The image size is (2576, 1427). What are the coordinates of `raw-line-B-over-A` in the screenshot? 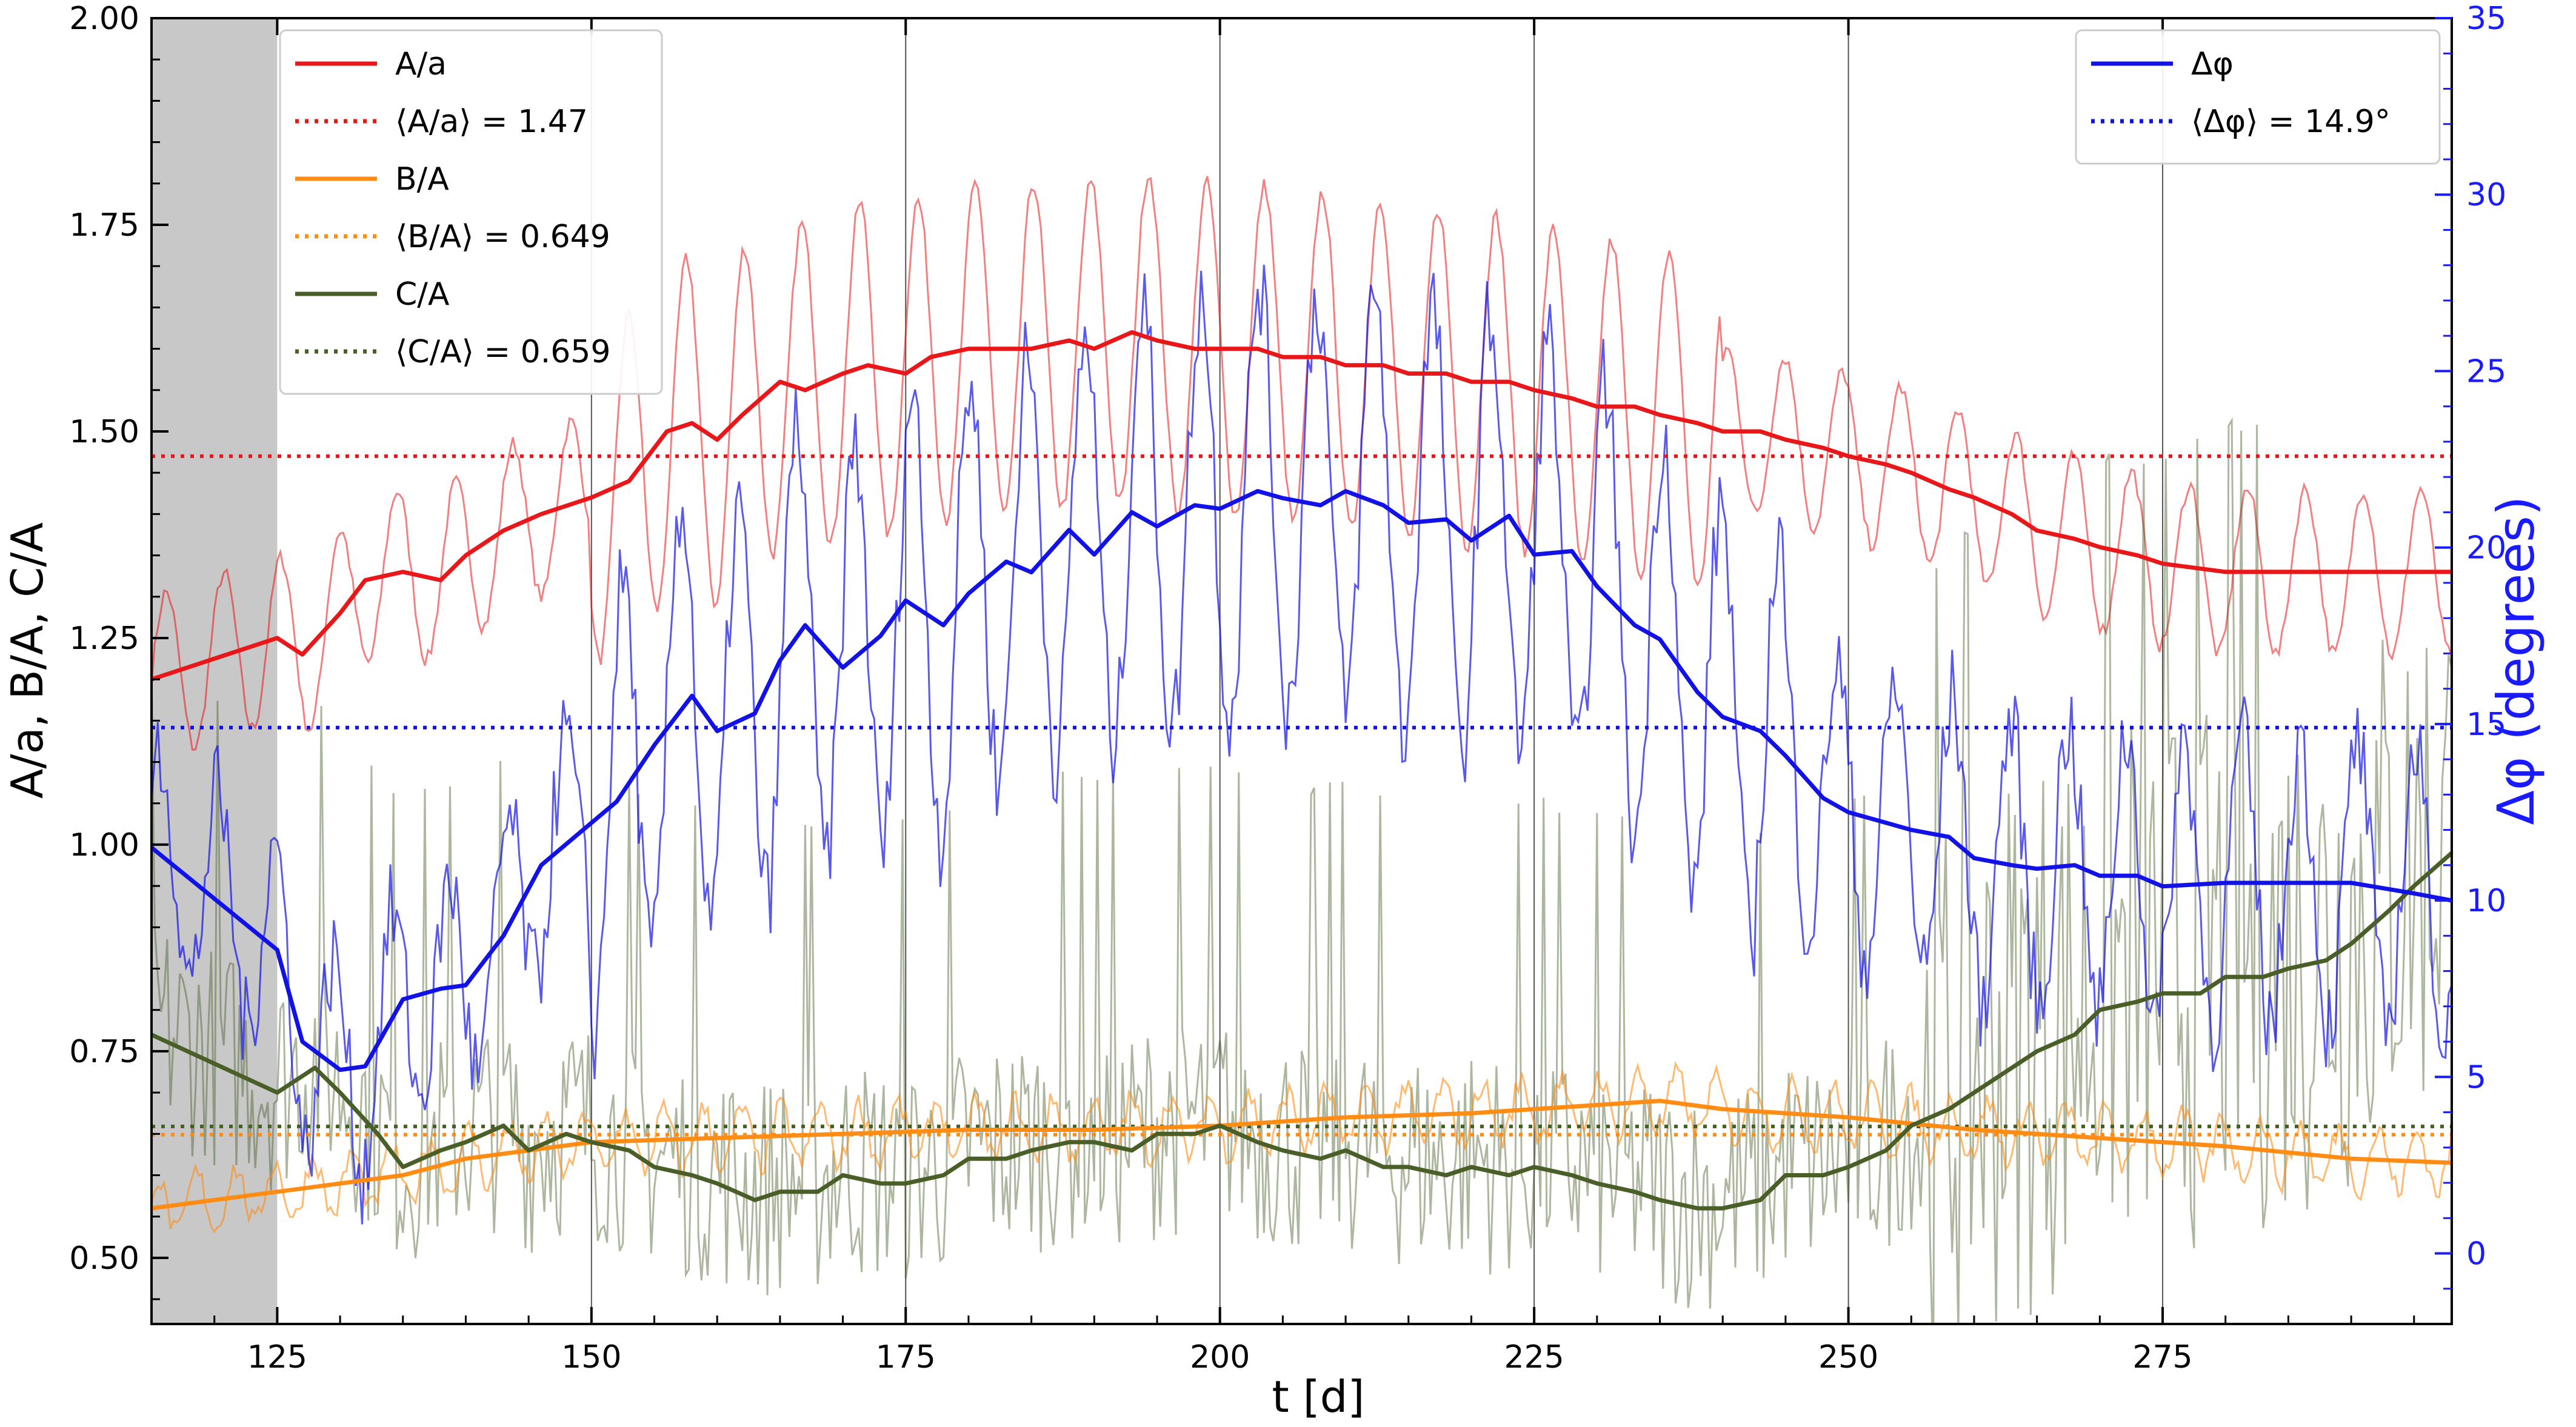 It's located at (1302, 1147).